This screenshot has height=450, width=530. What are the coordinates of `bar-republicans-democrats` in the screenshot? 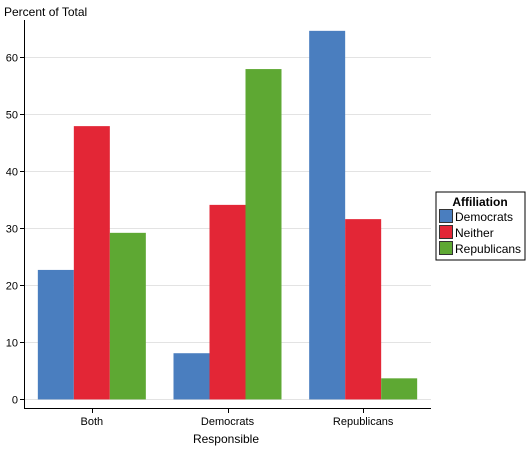 It's located at (263, 234).